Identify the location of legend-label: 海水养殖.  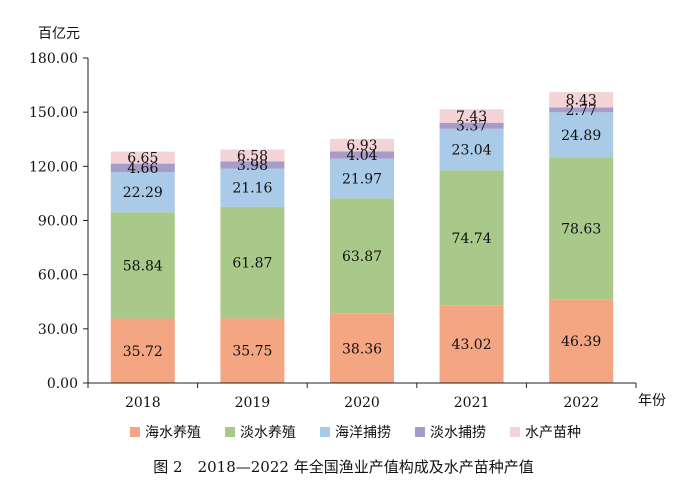
(173, 433).